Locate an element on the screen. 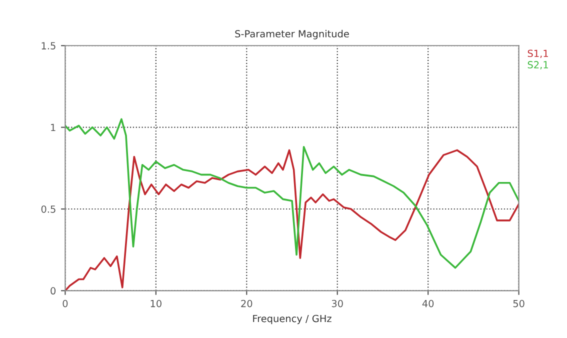  y-tick-label: 0.5 is located at coordinates (48, 209).